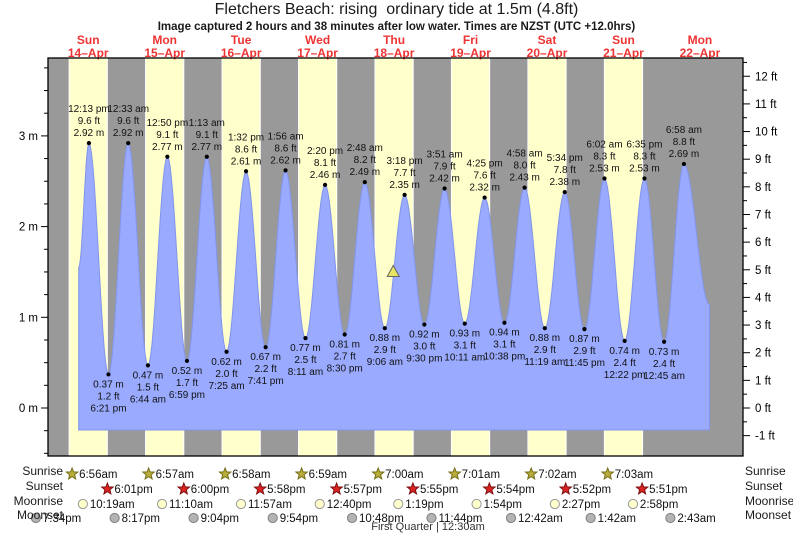 The height and width of the screenshot is (537, 793). What do you see at coordinates (625, 375) in the screenshot?
I see `svg-text: 12:22 pm` at bounding box center [625, 375].